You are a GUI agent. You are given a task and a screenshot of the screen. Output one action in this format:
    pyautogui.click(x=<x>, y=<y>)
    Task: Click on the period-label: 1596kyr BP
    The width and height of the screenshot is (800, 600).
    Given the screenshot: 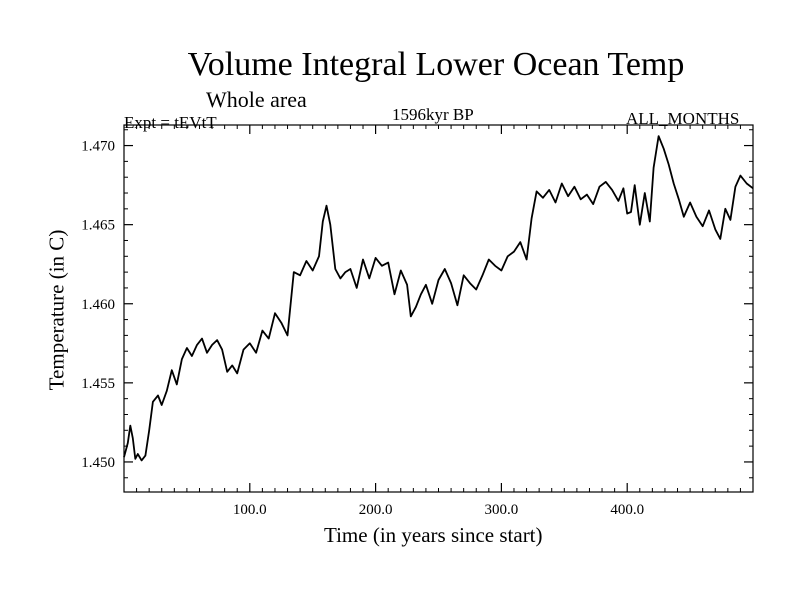 What is the action you would take?
    pyautogui.click(x=433, y=114)
    